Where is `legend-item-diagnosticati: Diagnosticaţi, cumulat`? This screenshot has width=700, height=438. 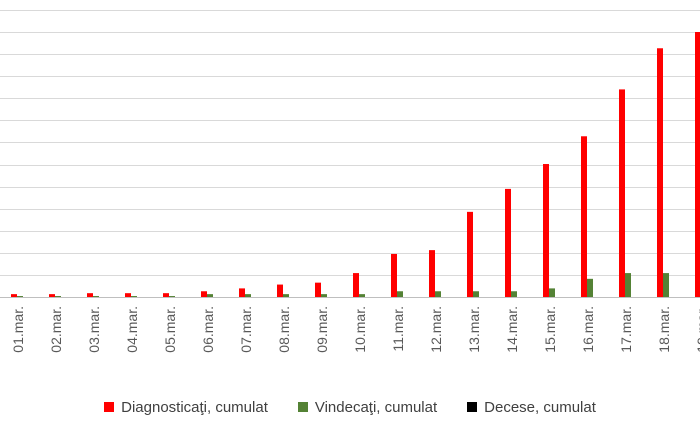 legend-item-diagnosticati: Diagnosticaţi, cumulat is located at coordinates (186, 407).